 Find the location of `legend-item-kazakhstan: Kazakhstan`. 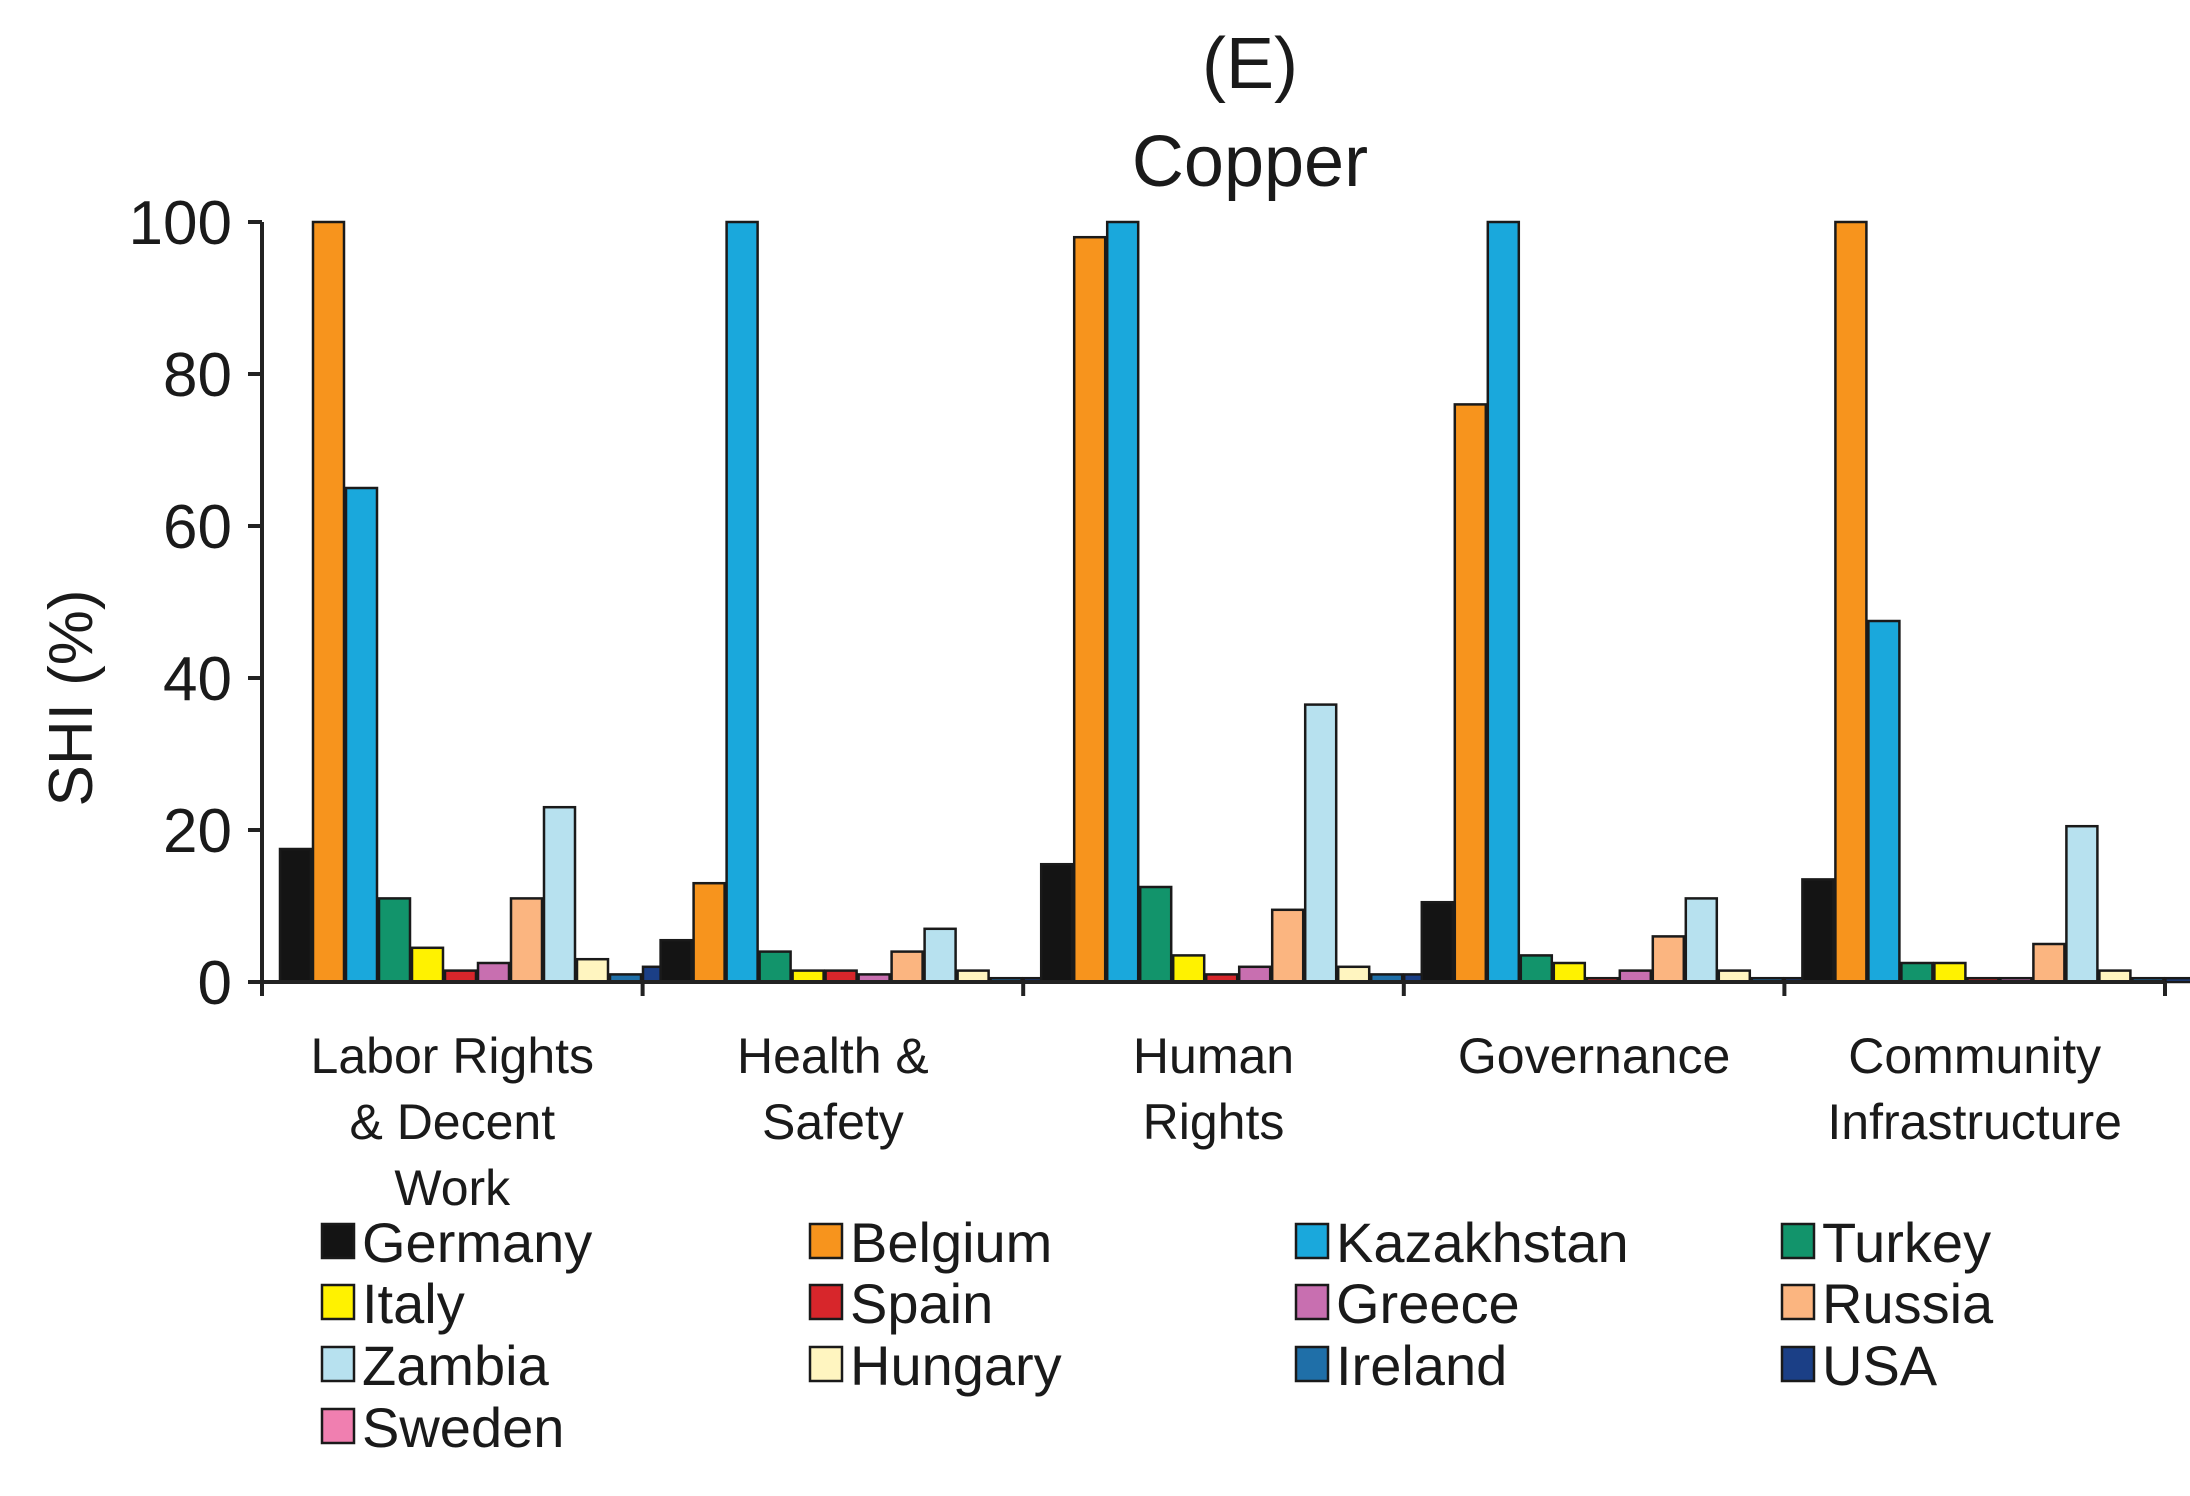

legend-item-kazakhstan: Kazakhstan is located at coordinates (1461, 1242).